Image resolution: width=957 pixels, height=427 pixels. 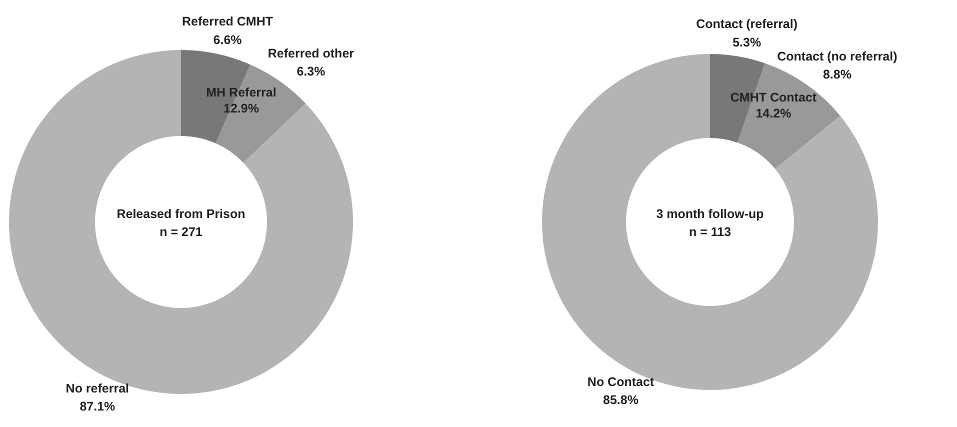 What do you see at coordinates (837, 56) in the screenshot?
I see `slice-label: Contact (no referral)` at bounding box center [837, 56].